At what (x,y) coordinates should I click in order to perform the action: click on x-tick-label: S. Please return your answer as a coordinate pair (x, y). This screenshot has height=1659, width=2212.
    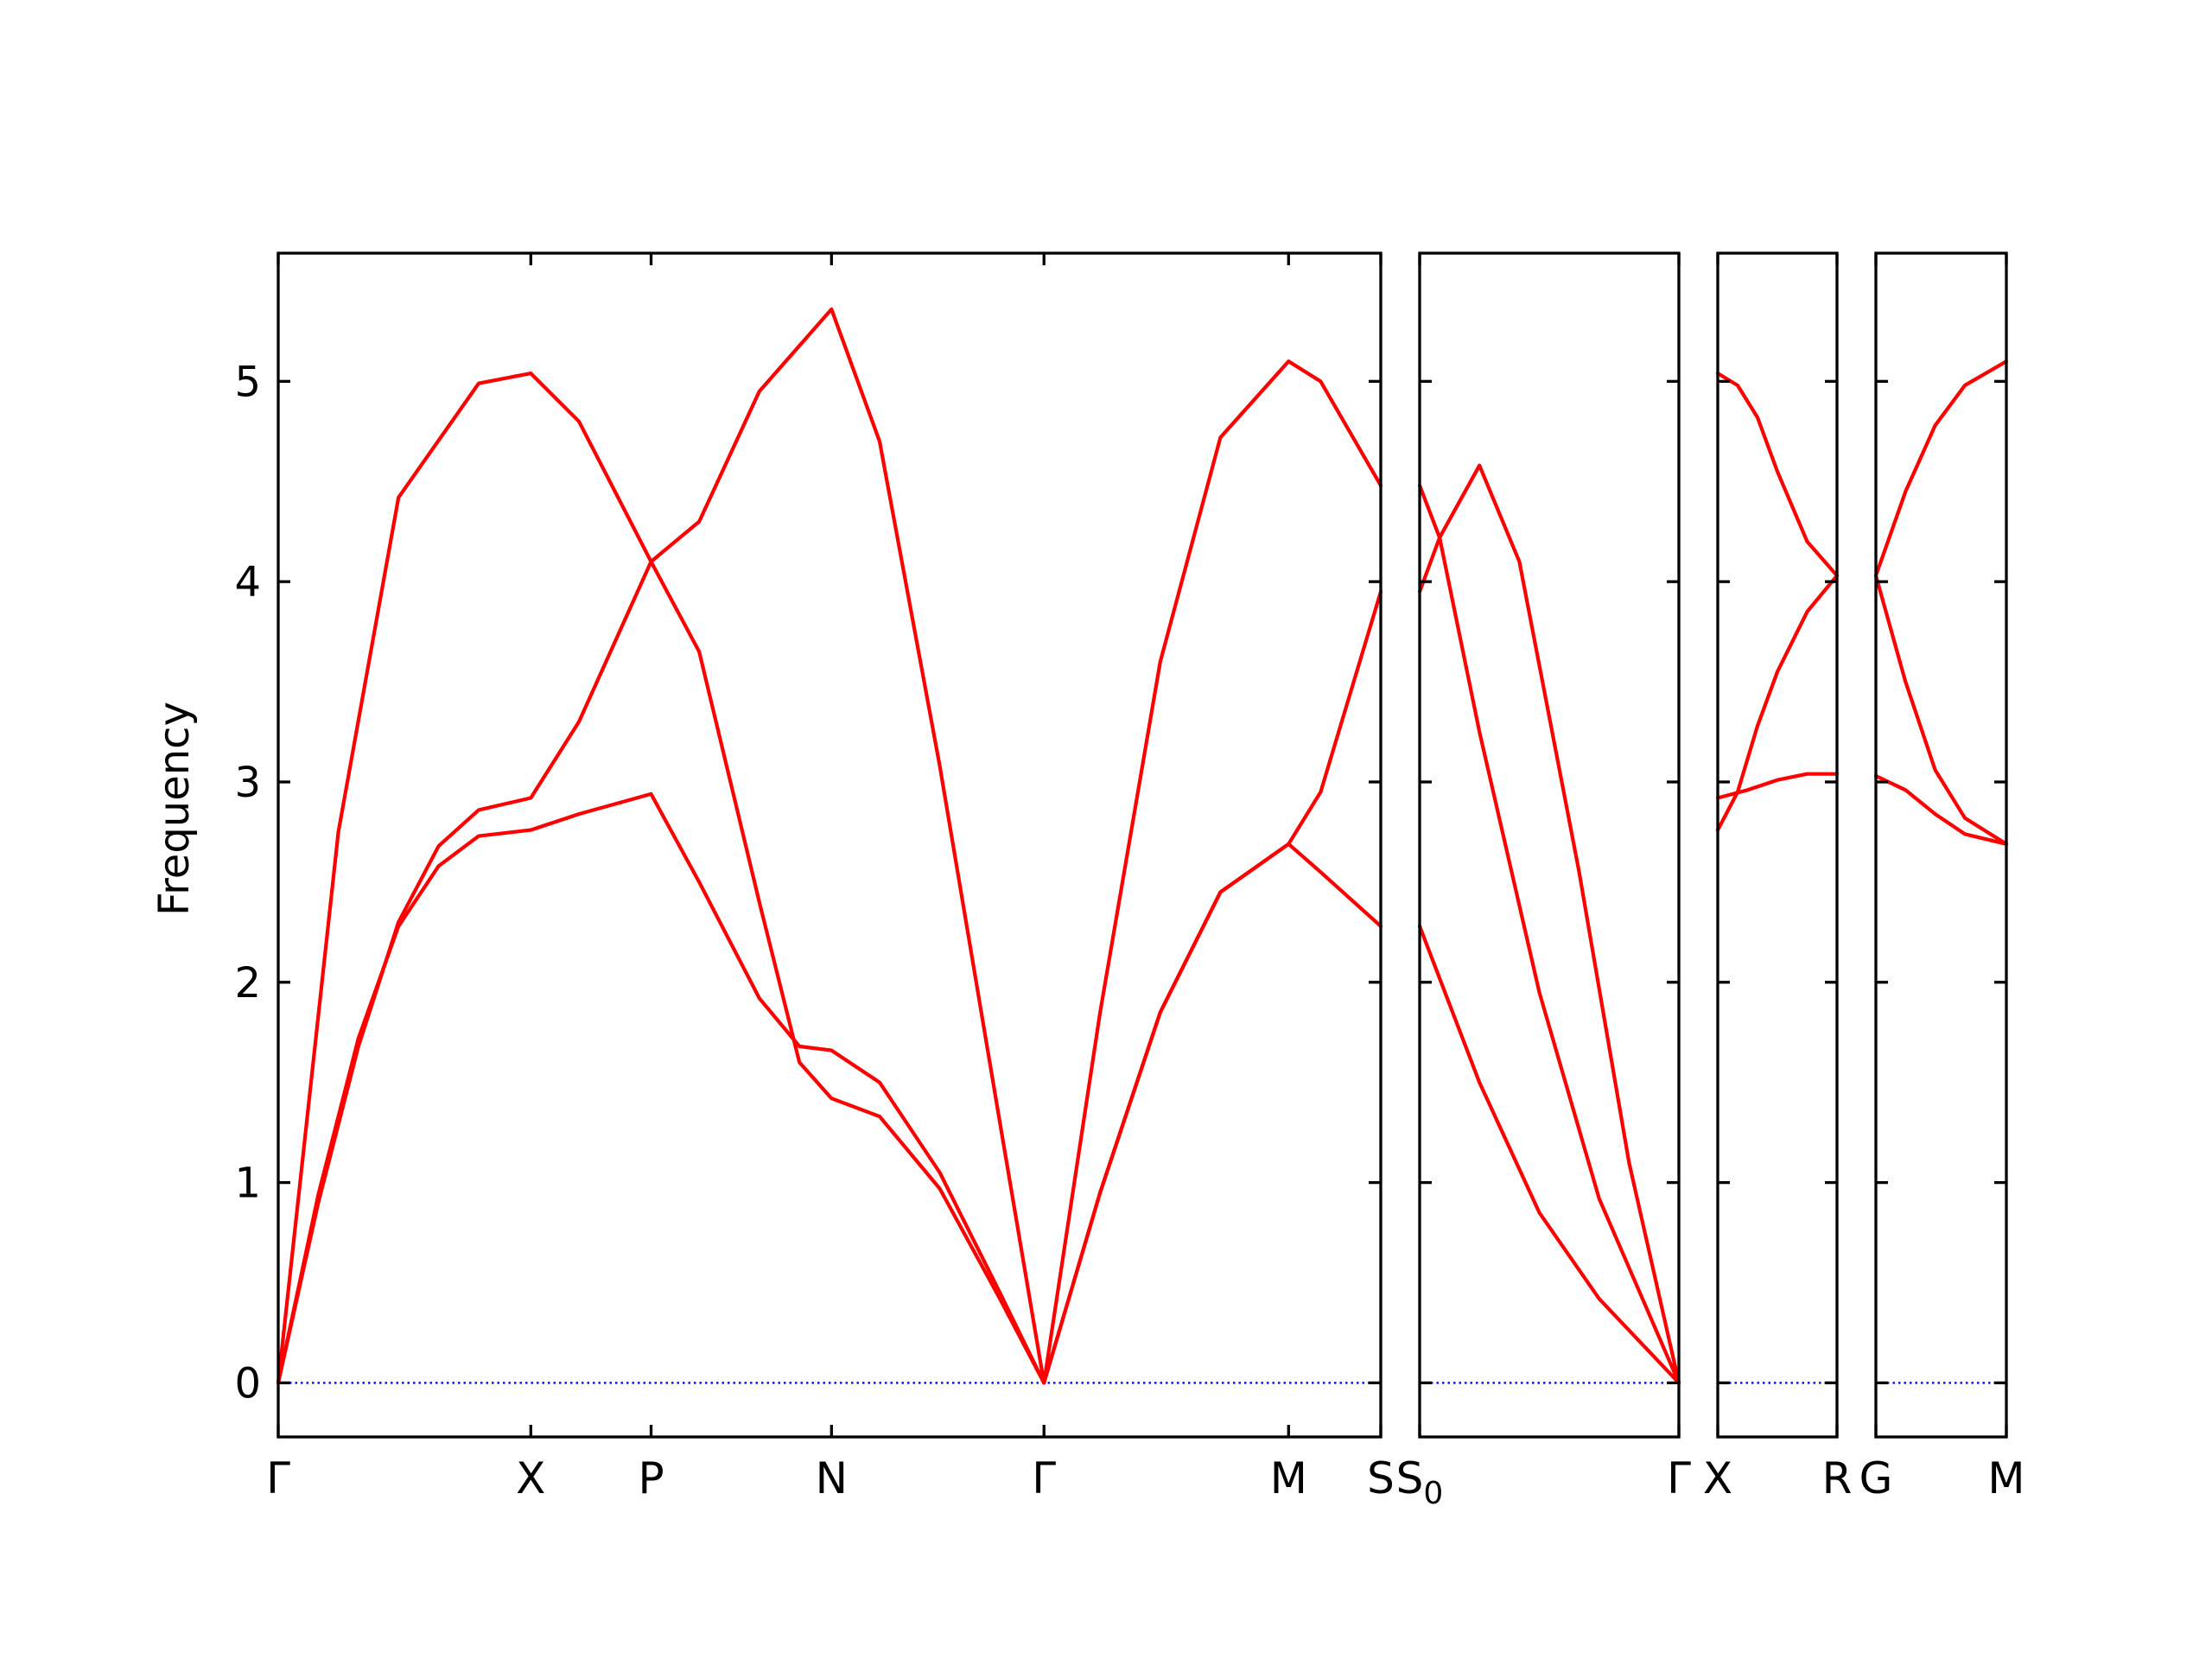
    Looking at the image, I should click on (1381, 1478).